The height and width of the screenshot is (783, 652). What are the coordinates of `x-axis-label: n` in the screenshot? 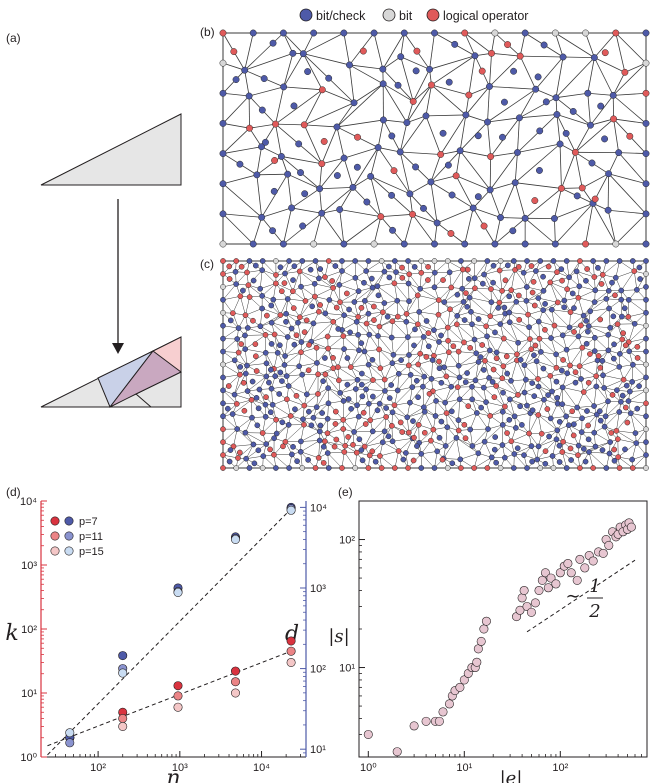 It's located at (173, 774).